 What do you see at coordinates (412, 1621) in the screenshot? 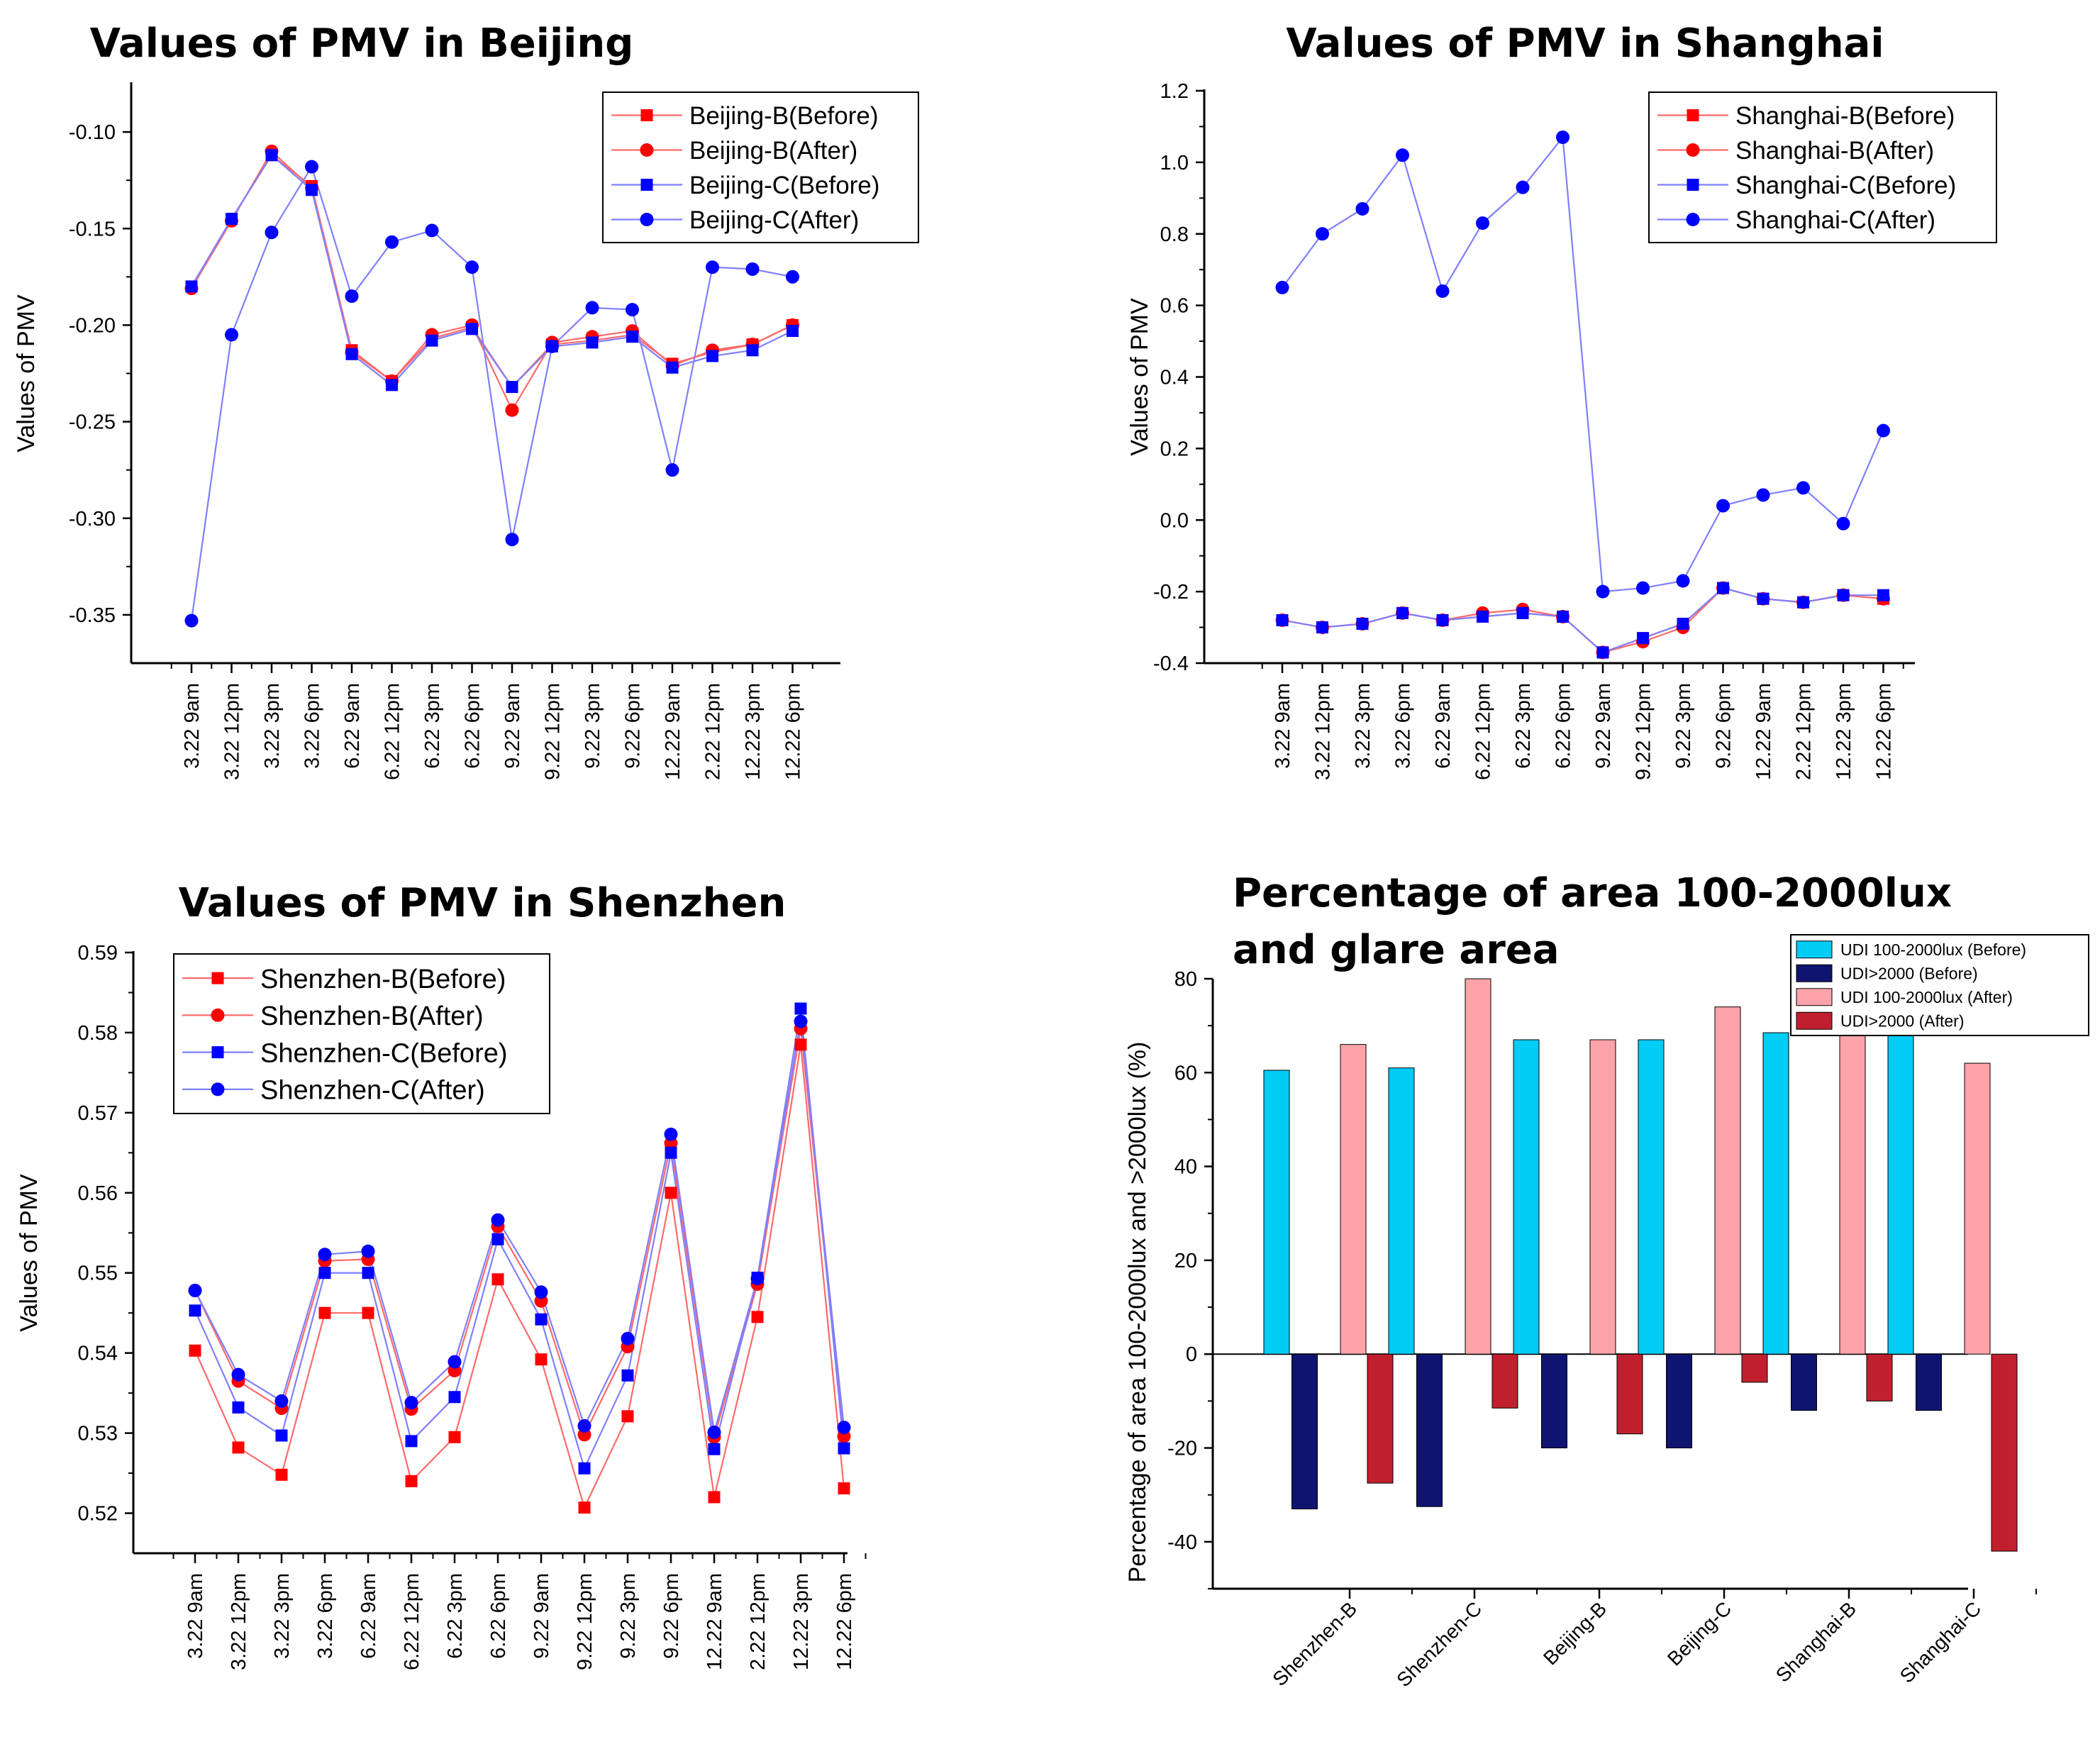
I see `x-tick-label: 6.22 12pm` at bounding box center [412, 1621].